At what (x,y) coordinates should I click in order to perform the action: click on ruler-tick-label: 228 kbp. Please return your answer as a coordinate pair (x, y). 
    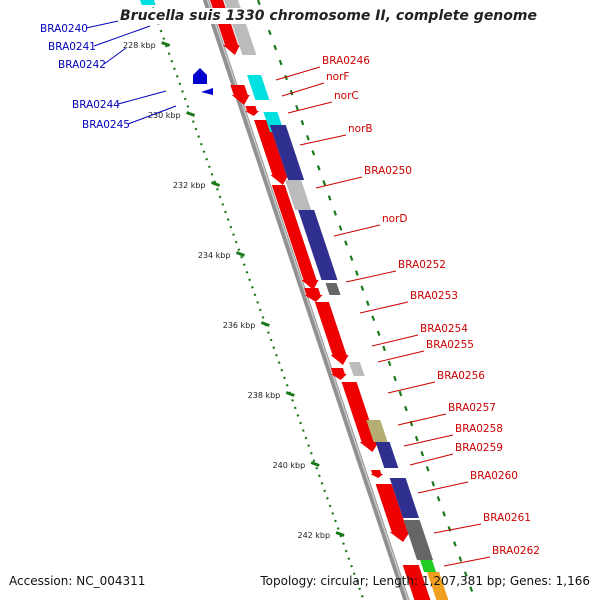
    Looking at the image, I should click on (139, 45).